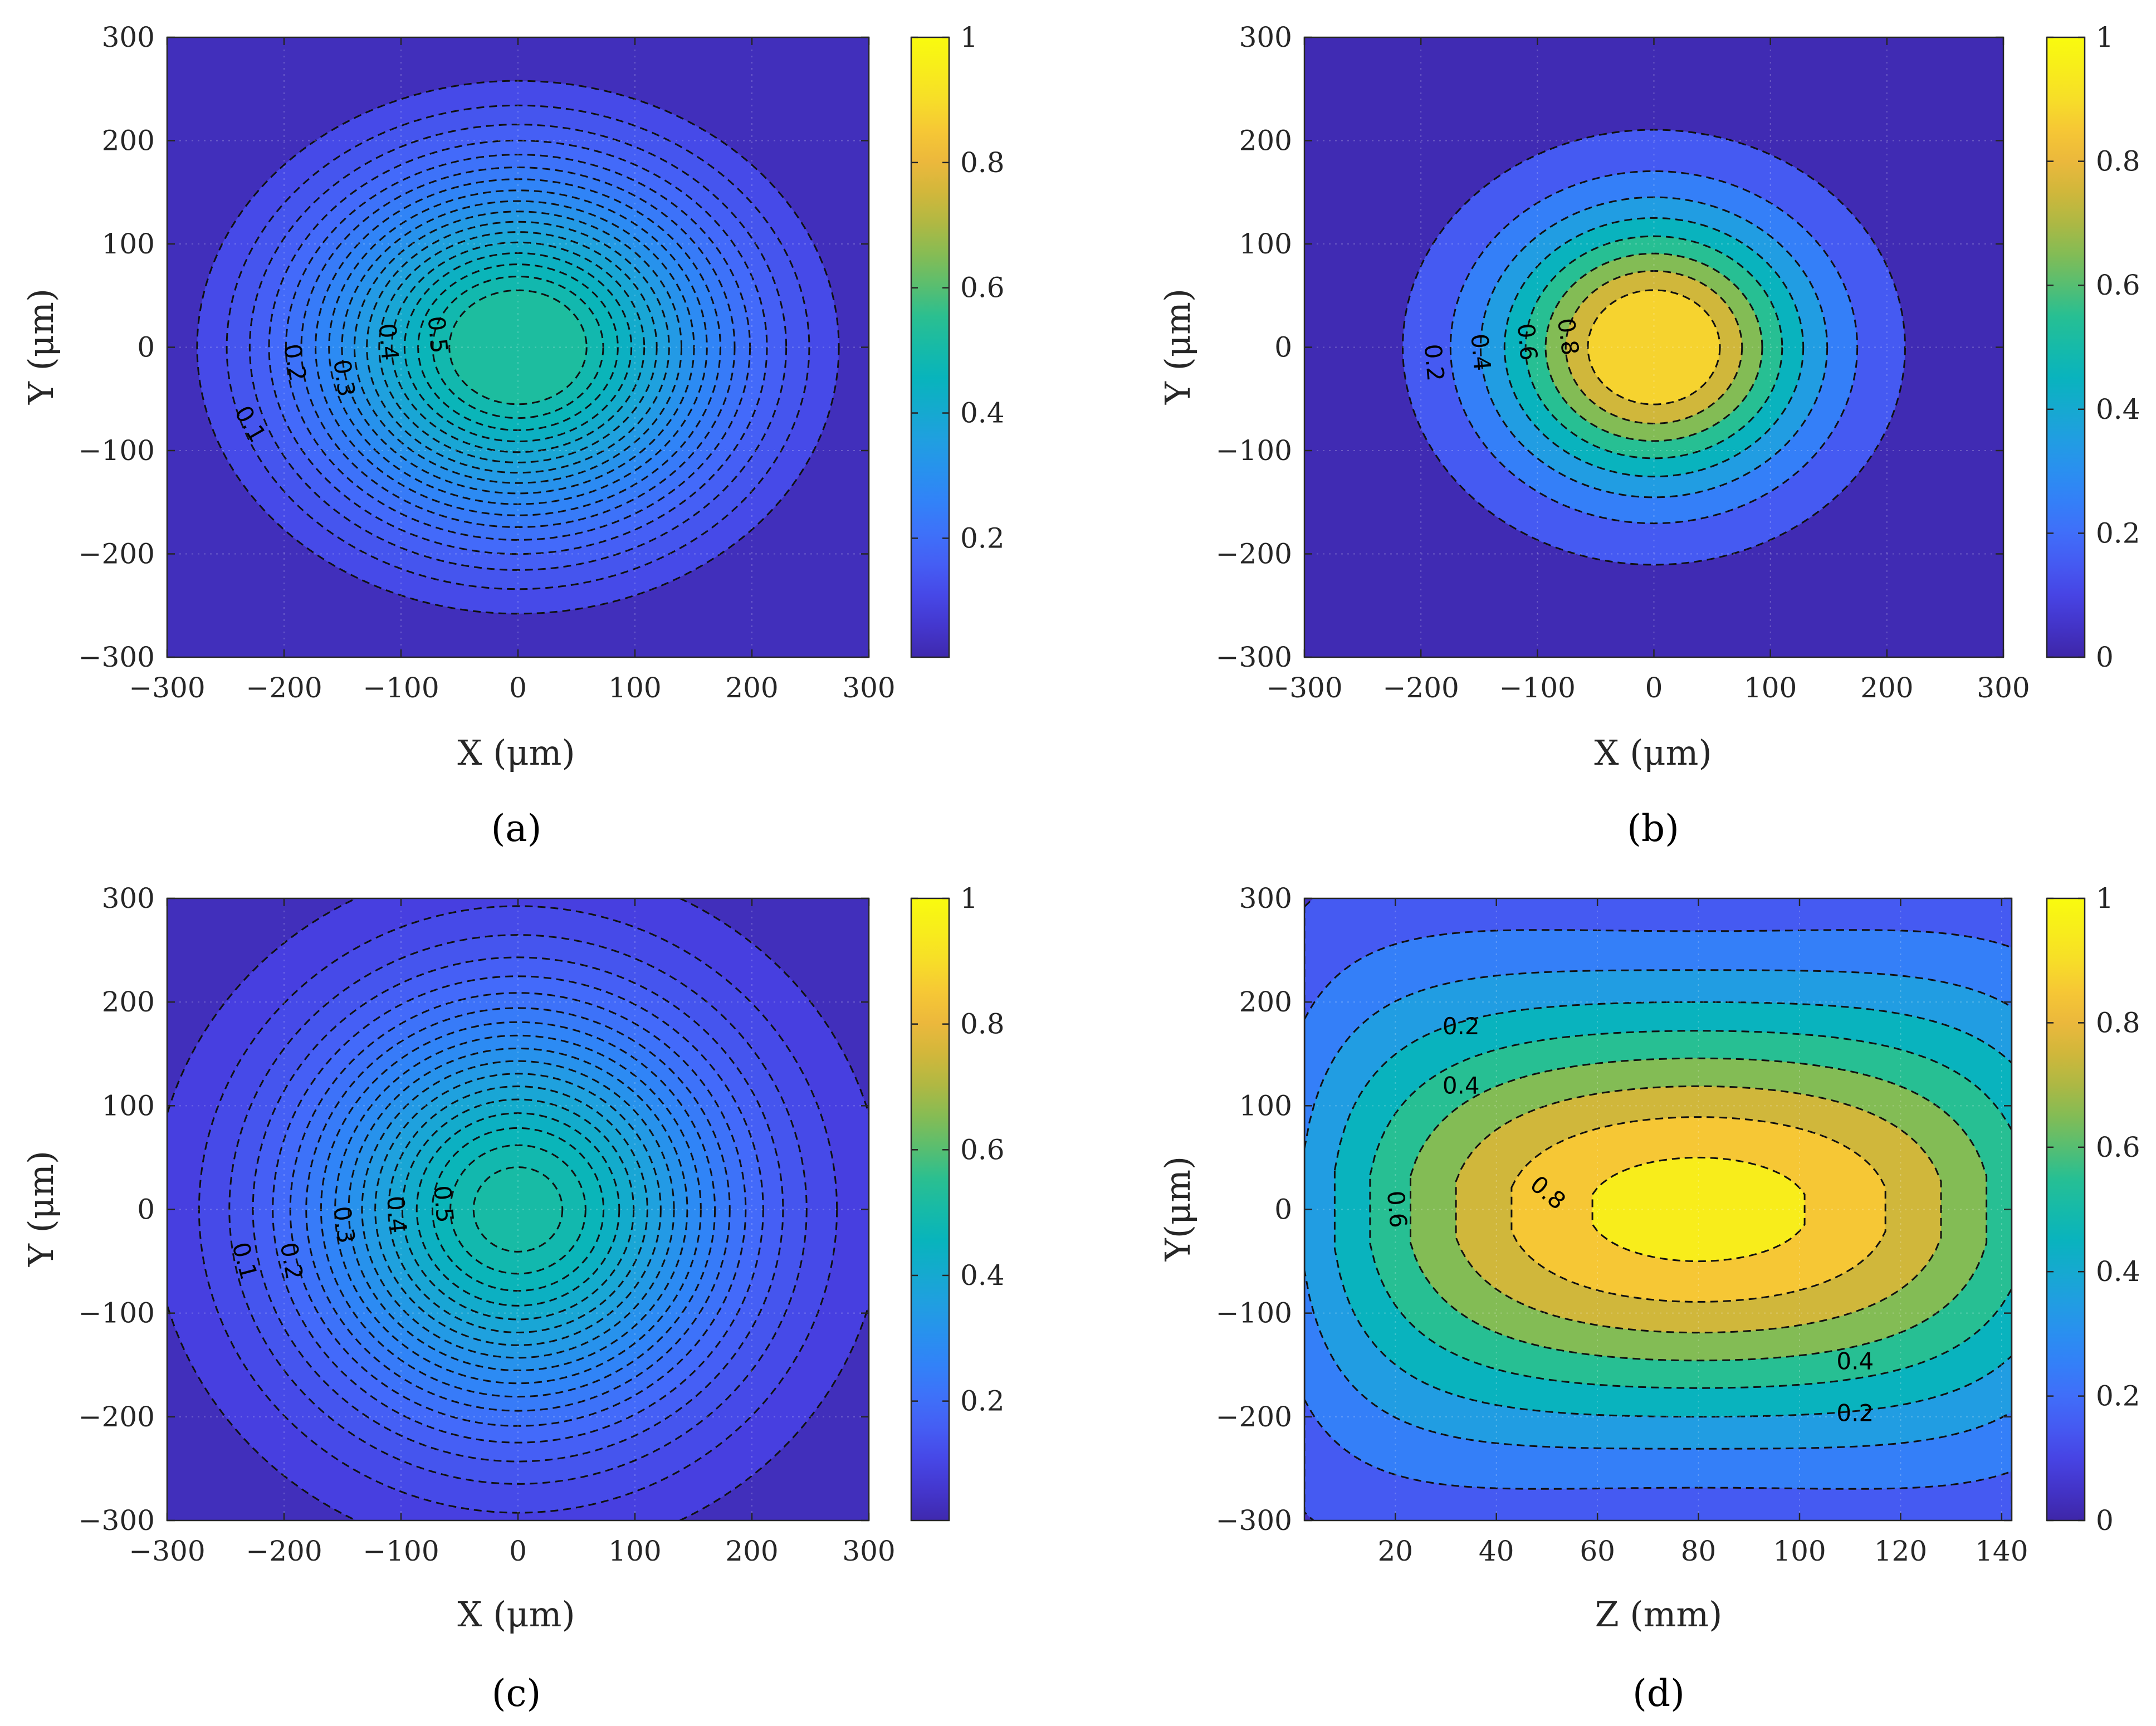 This screenshot has height=1726, width=2156. What do you see at coordinates (516, 828) in the screenshot?
I see `panel-caption-a: (a)` at bounding box center [516, 828].